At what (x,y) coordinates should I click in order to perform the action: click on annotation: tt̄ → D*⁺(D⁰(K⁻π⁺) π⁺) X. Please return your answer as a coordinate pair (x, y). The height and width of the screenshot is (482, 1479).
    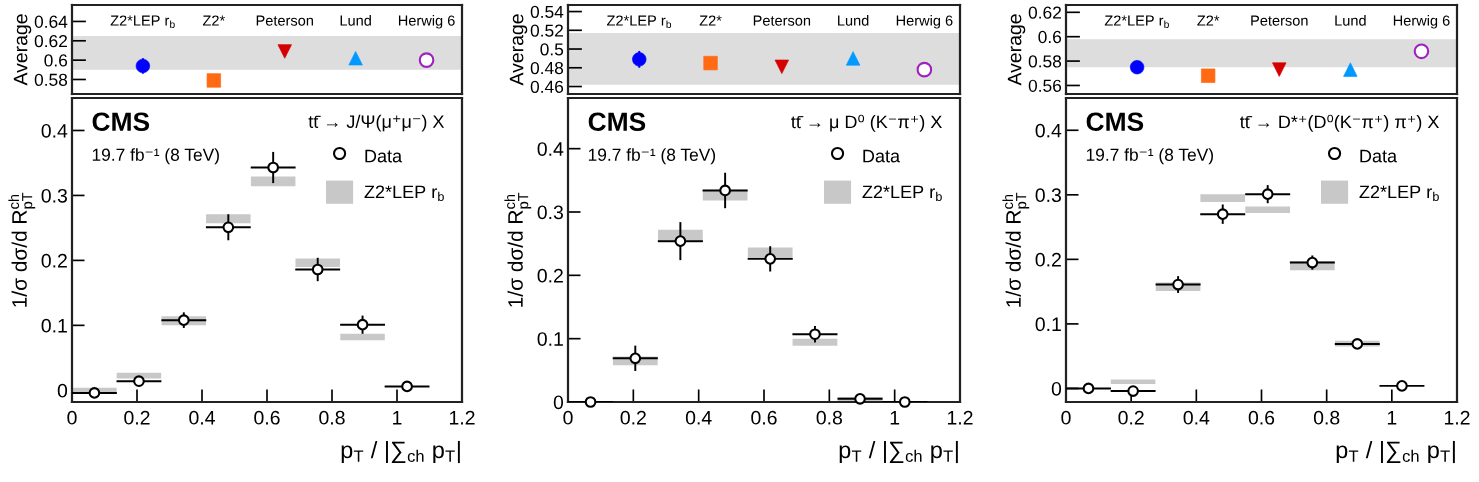
    Looking at the image, I should click on (1340, 123).